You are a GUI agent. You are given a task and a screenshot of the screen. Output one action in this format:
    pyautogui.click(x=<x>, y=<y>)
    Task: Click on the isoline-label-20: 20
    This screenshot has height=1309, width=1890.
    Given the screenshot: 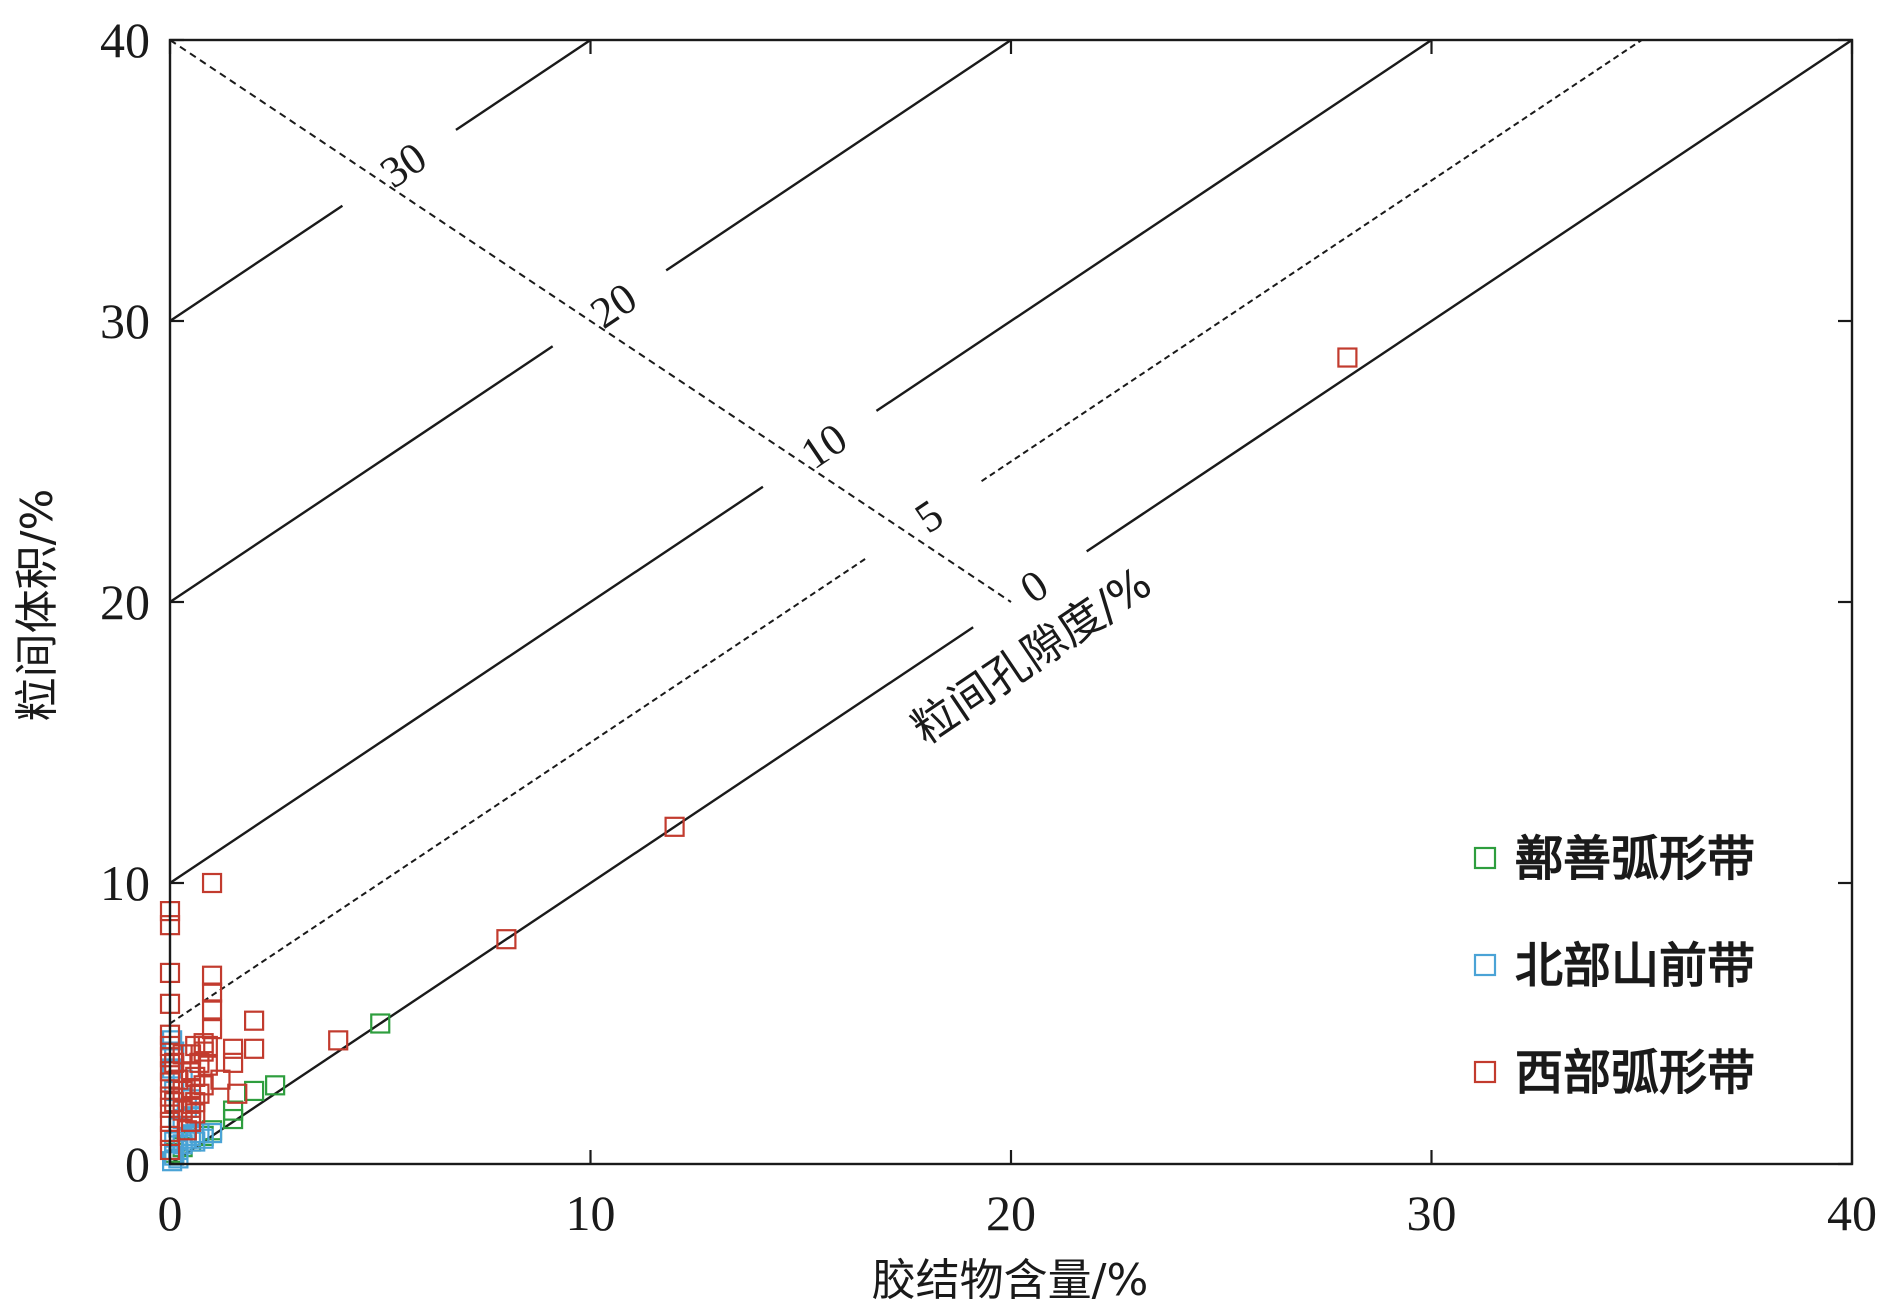 What is the action you would take?
    pyautogui.click(x=614, y=305)
    